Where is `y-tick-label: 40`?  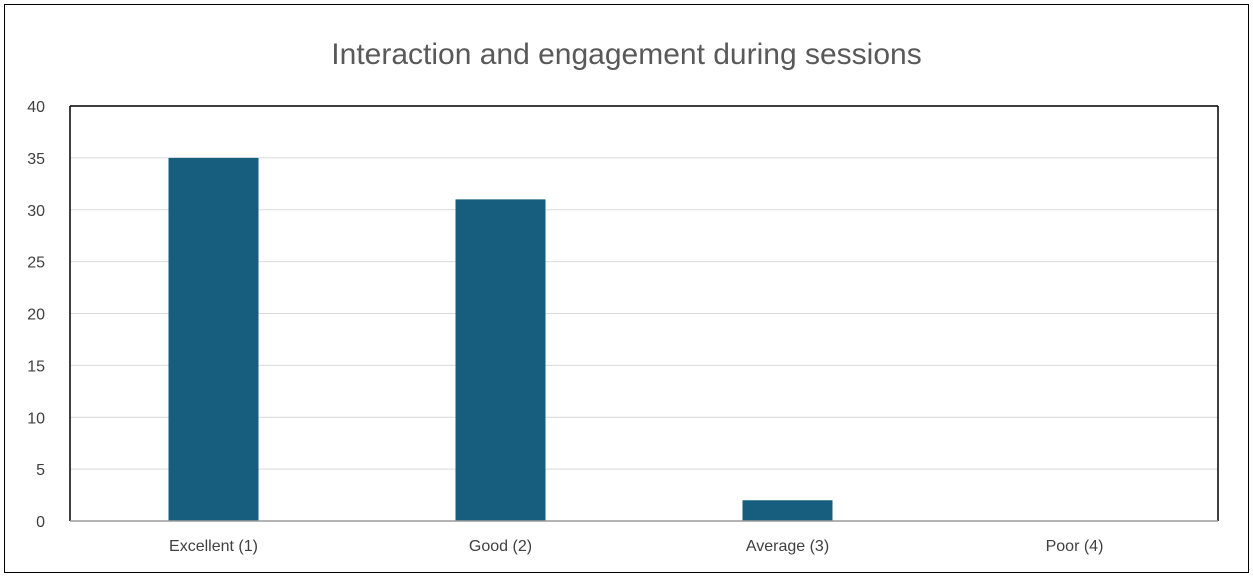 y-tick-label: 40 is located at coordinates (36, 107).